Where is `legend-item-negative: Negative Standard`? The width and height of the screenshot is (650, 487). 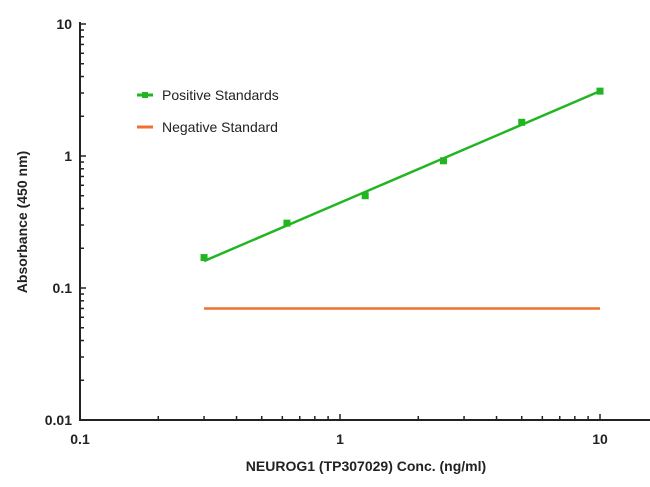
legend-item-negative: Negative Standard is located at coordinates (207, 127).